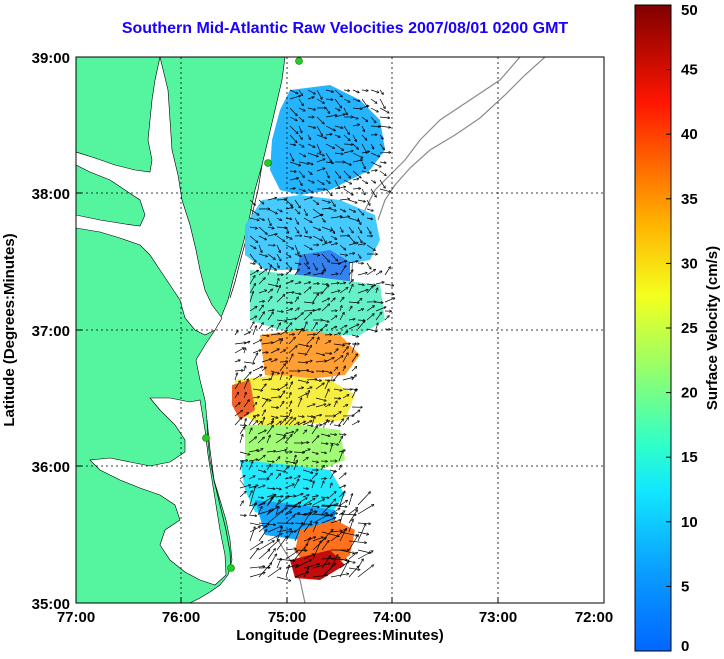  Describe the element at coordinates (299, 61) in the screenshot. I see `station-marker` at that location.